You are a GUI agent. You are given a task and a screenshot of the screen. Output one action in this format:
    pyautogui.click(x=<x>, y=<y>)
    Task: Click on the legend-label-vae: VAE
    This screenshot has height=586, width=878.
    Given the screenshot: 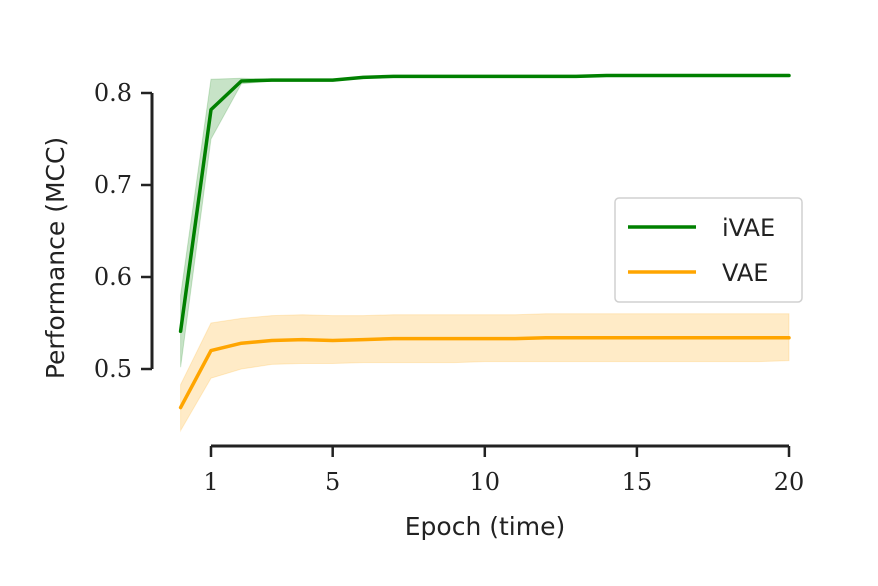 What is the action you would take?
    pyautogui.click(x=745, y=273)
    